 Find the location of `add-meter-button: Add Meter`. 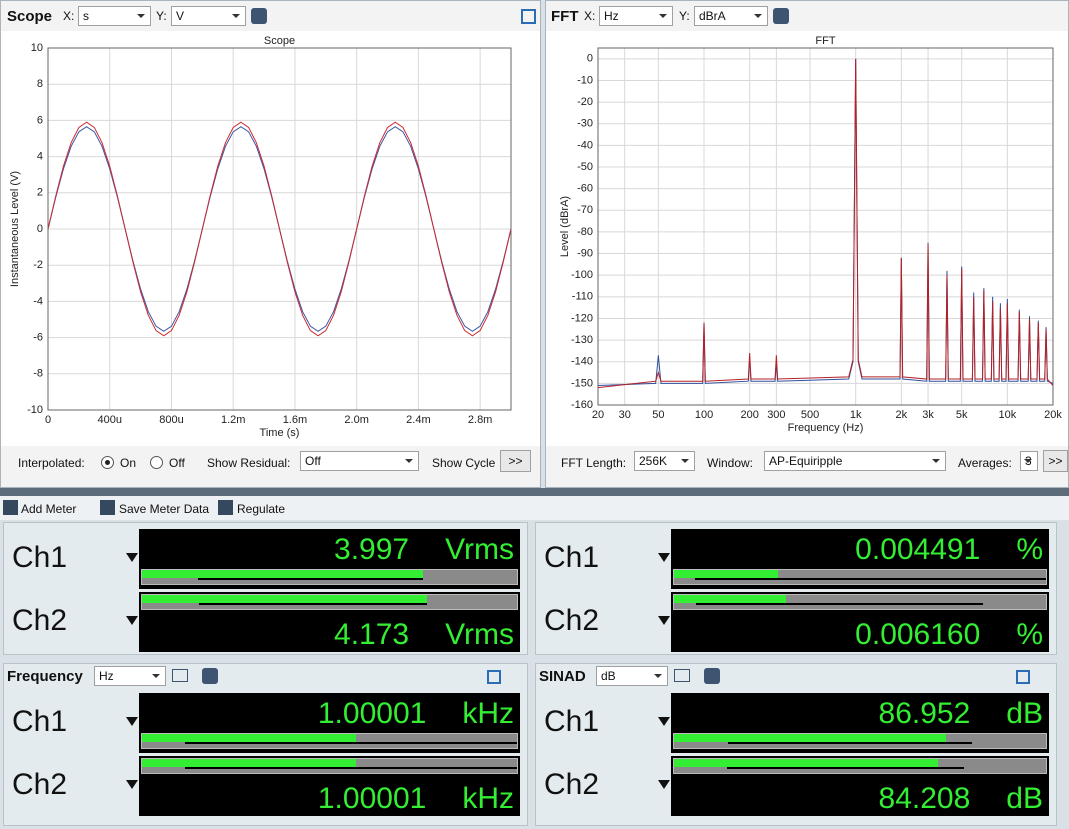

add-meter-button: Add Meter is located at coordinates (49, 509).